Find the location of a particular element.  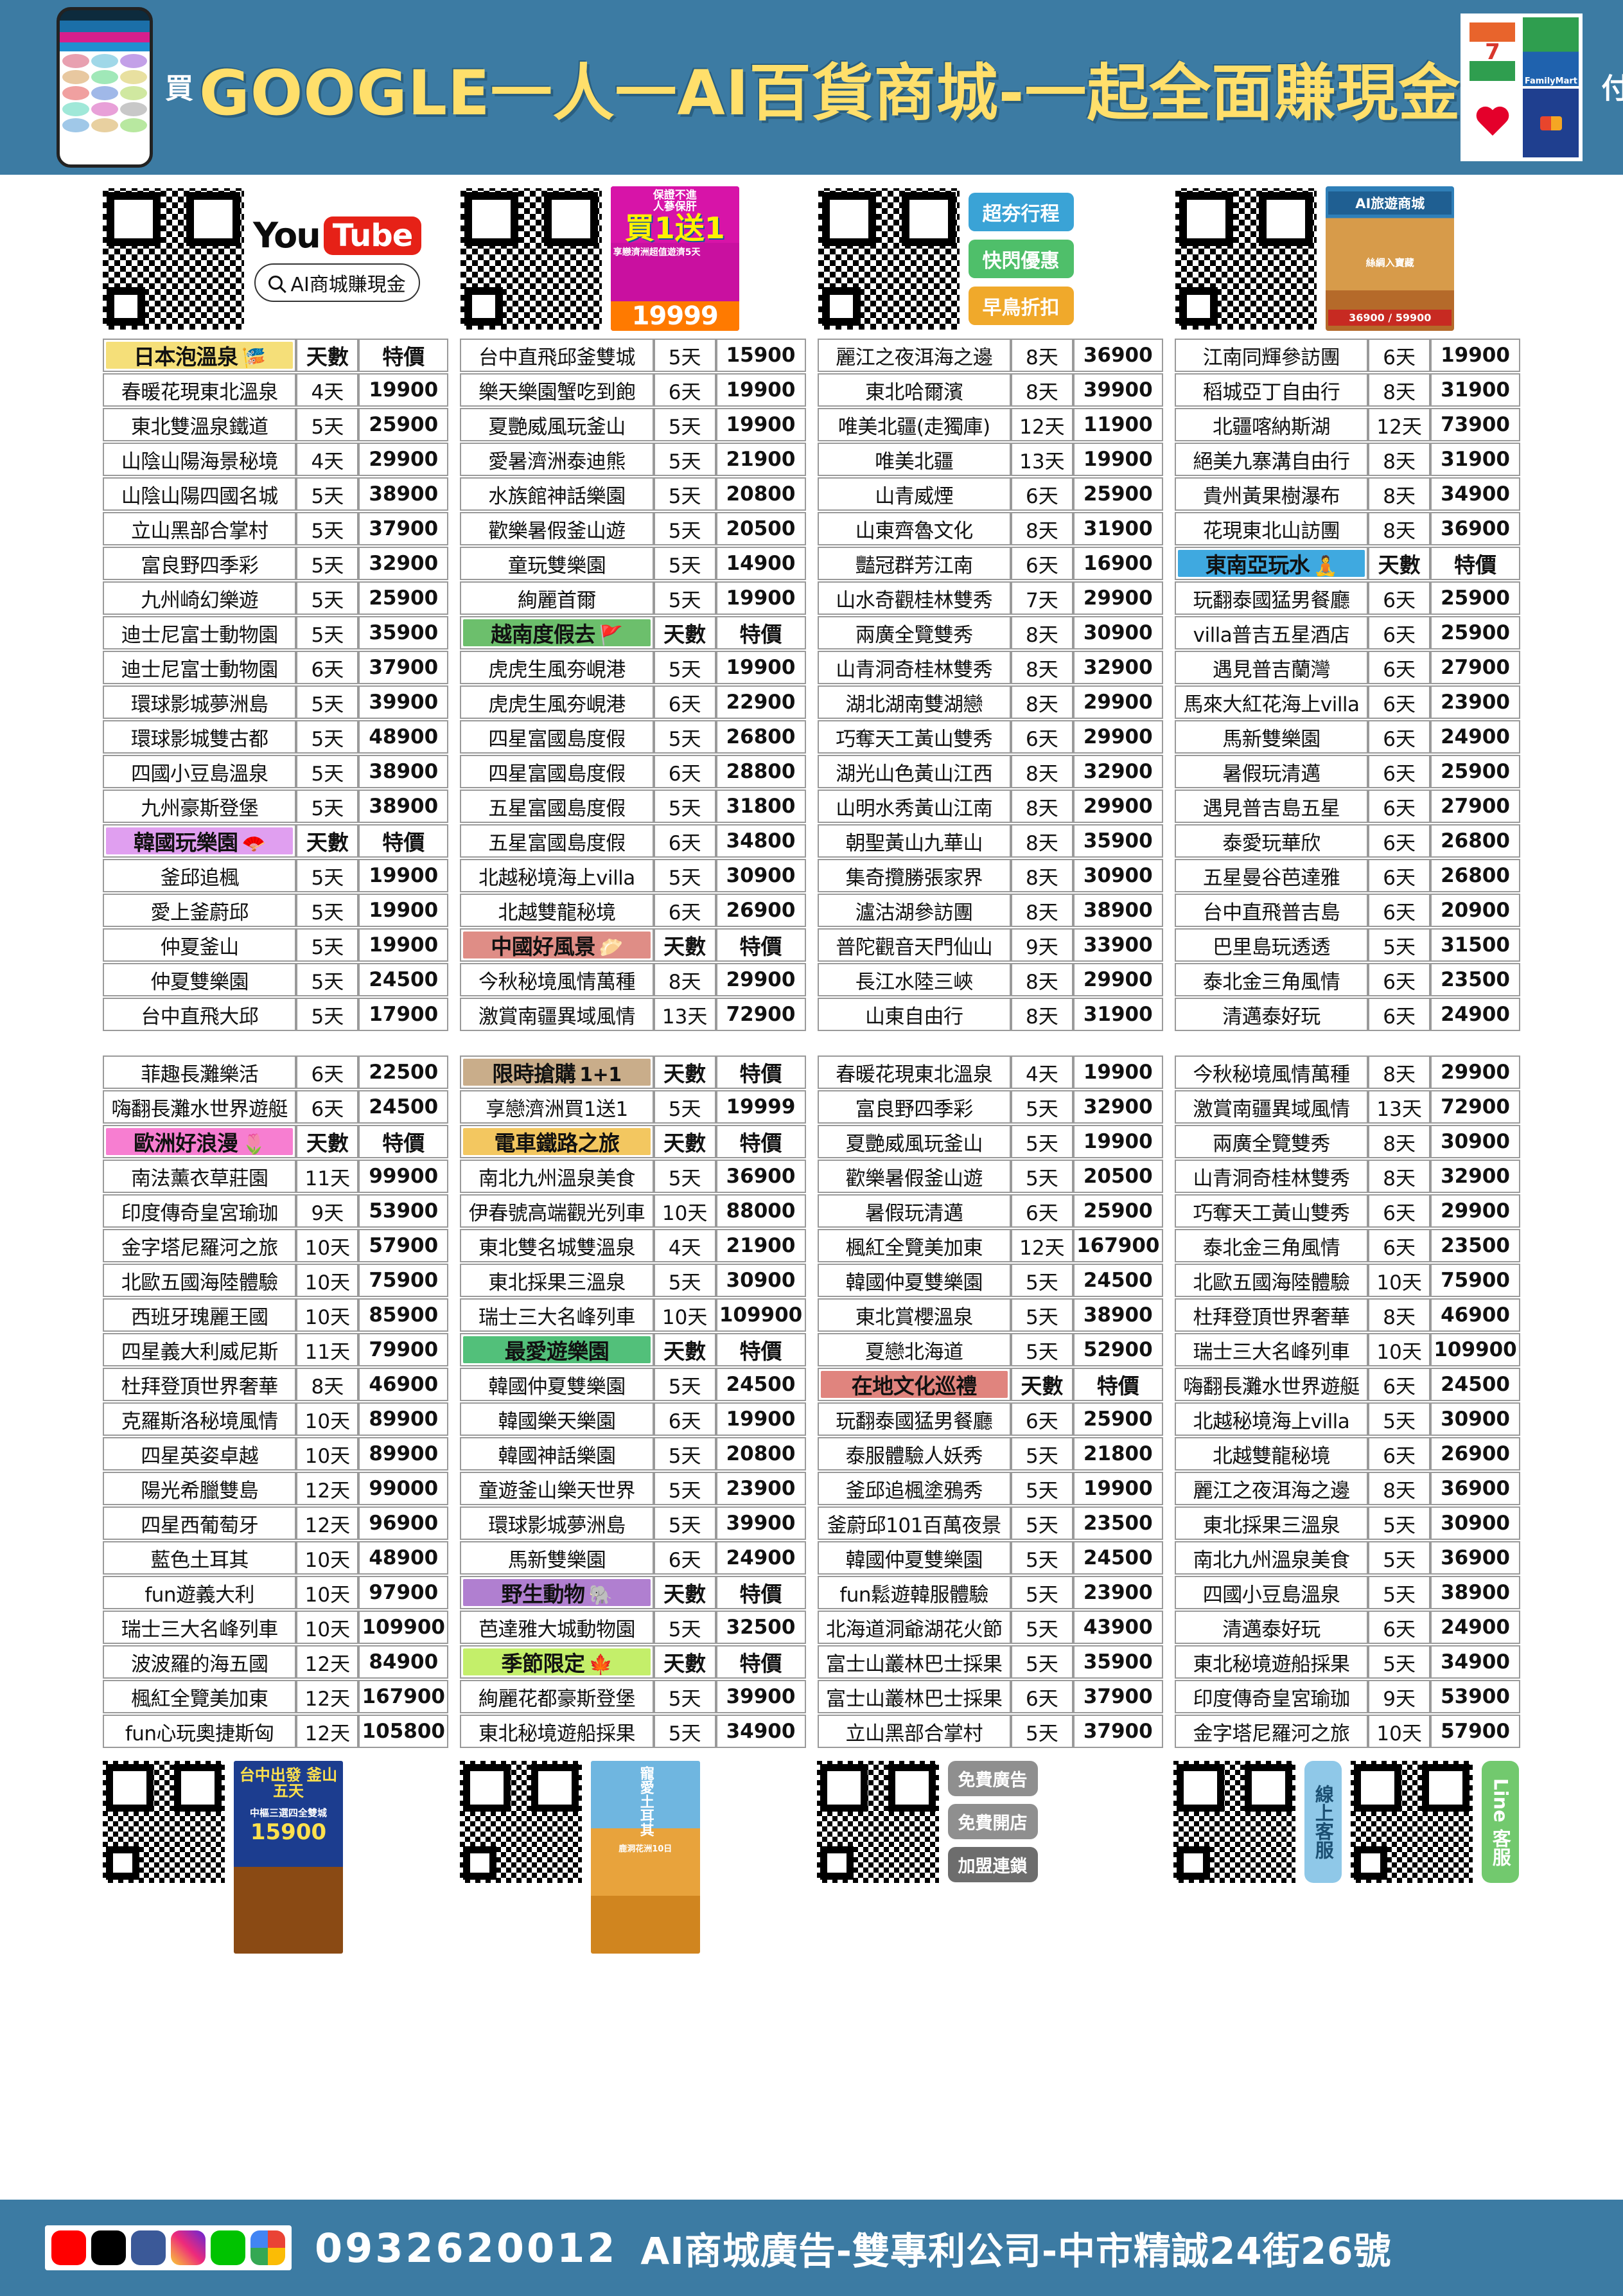

deal-row: 波波羅的海五國 12天 84900 is located at coordinates (276, 1662).